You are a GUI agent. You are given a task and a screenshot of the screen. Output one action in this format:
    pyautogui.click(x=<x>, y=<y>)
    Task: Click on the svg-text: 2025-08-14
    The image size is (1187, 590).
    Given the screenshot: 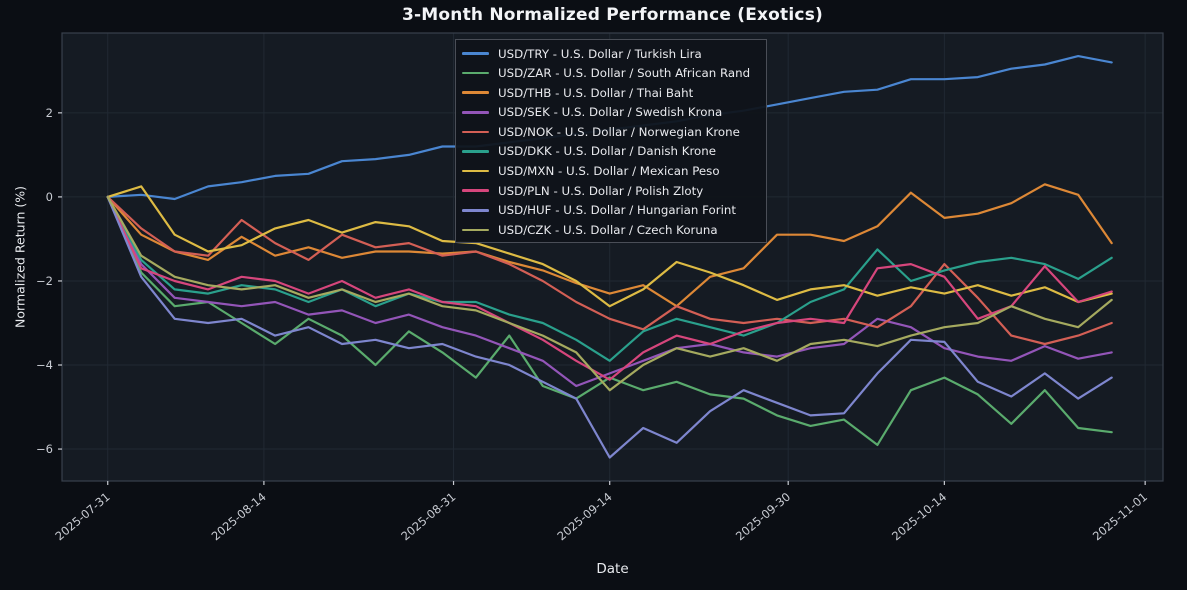 What is the action you would take?
    pyautogui.click(x=239, y=517)
    